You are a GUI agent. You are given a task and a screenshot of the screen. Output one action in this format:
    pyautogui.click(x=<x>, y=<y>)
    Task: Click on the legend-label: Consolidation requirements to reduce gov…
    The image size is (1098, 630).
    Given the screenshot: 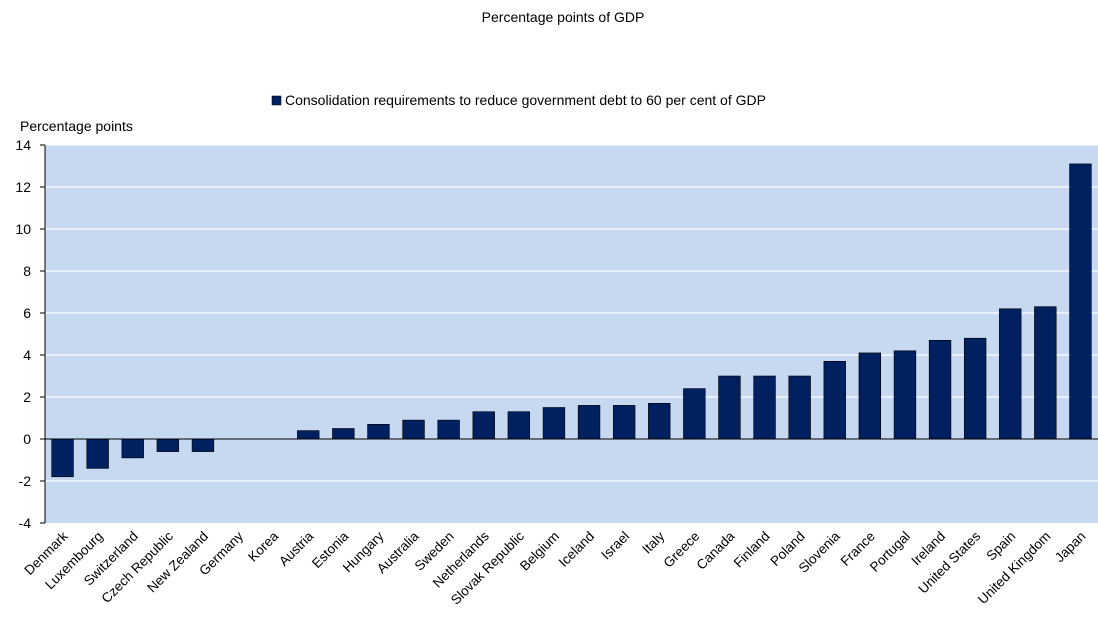 What is the action you would take?
    pyautogui.click(x=525, y=100)
    